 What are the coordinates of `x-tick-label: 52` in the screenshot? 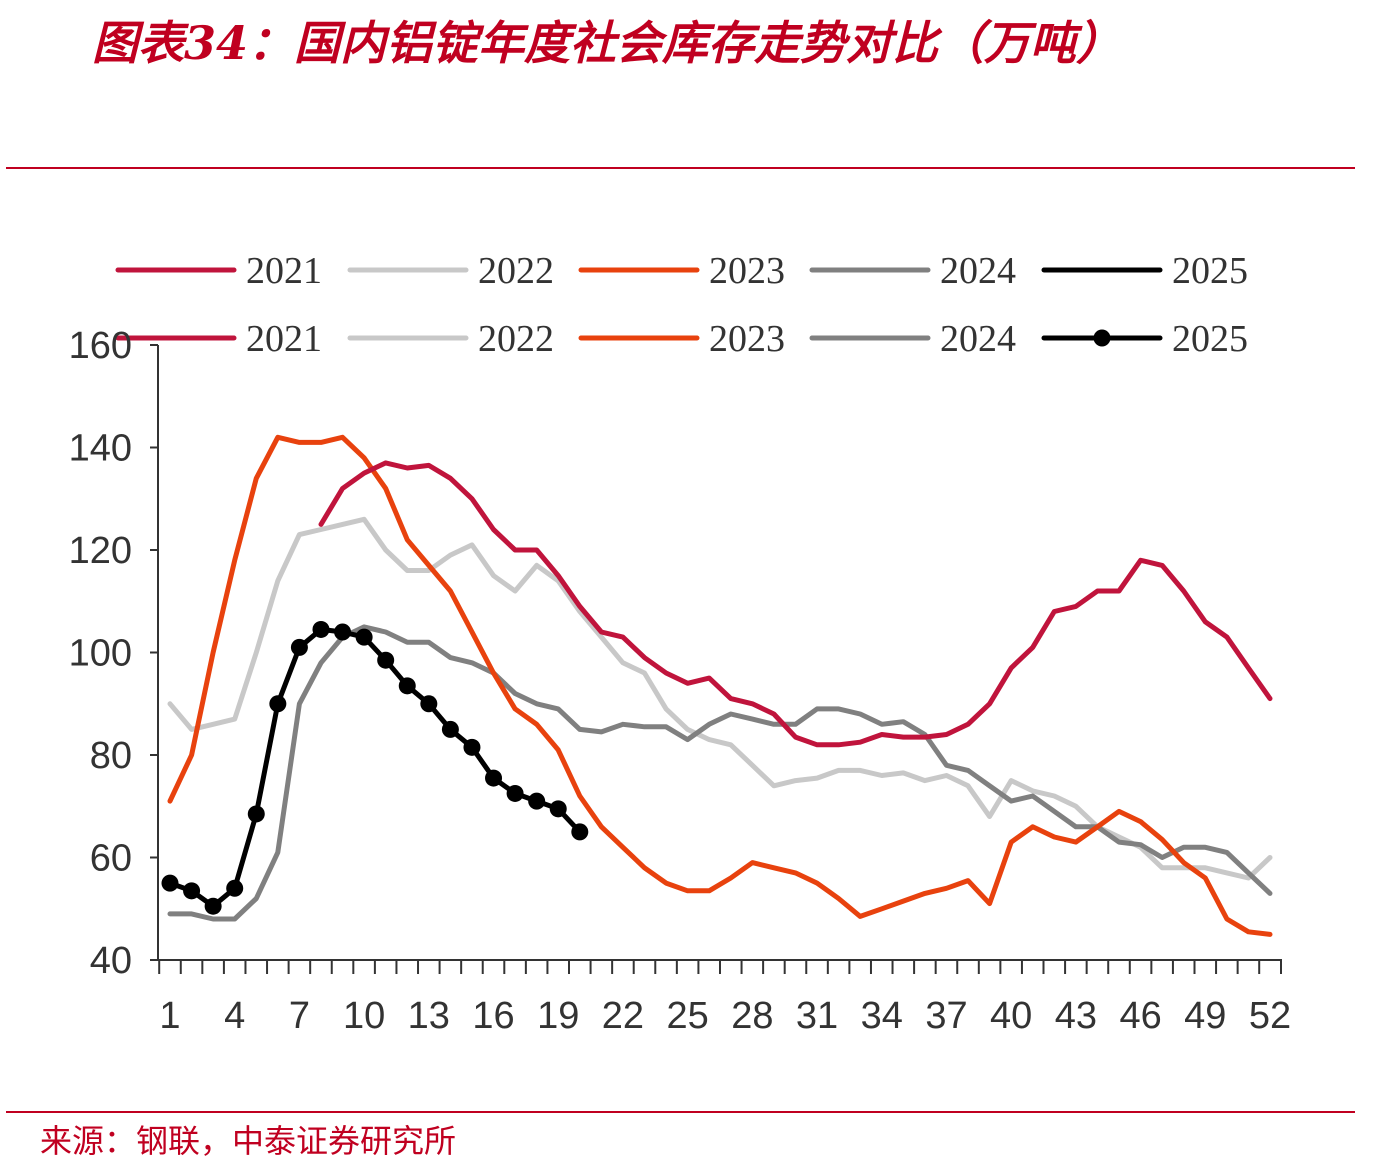 It's located at (1270, 1016).